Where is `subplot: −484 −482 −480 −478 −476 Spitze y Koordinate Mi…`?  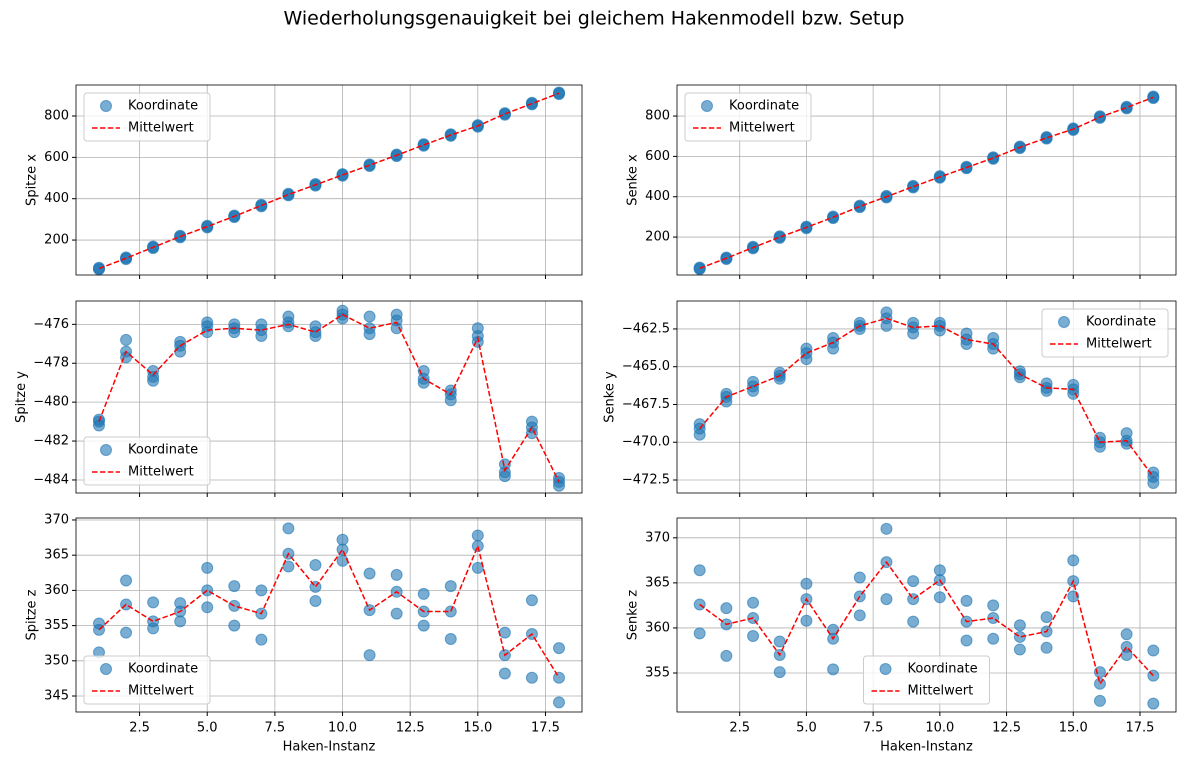
subplot: −484 −482 −480 −478 −476 Spitze y Koordinate Mi… is located at coordinates (298, 398).